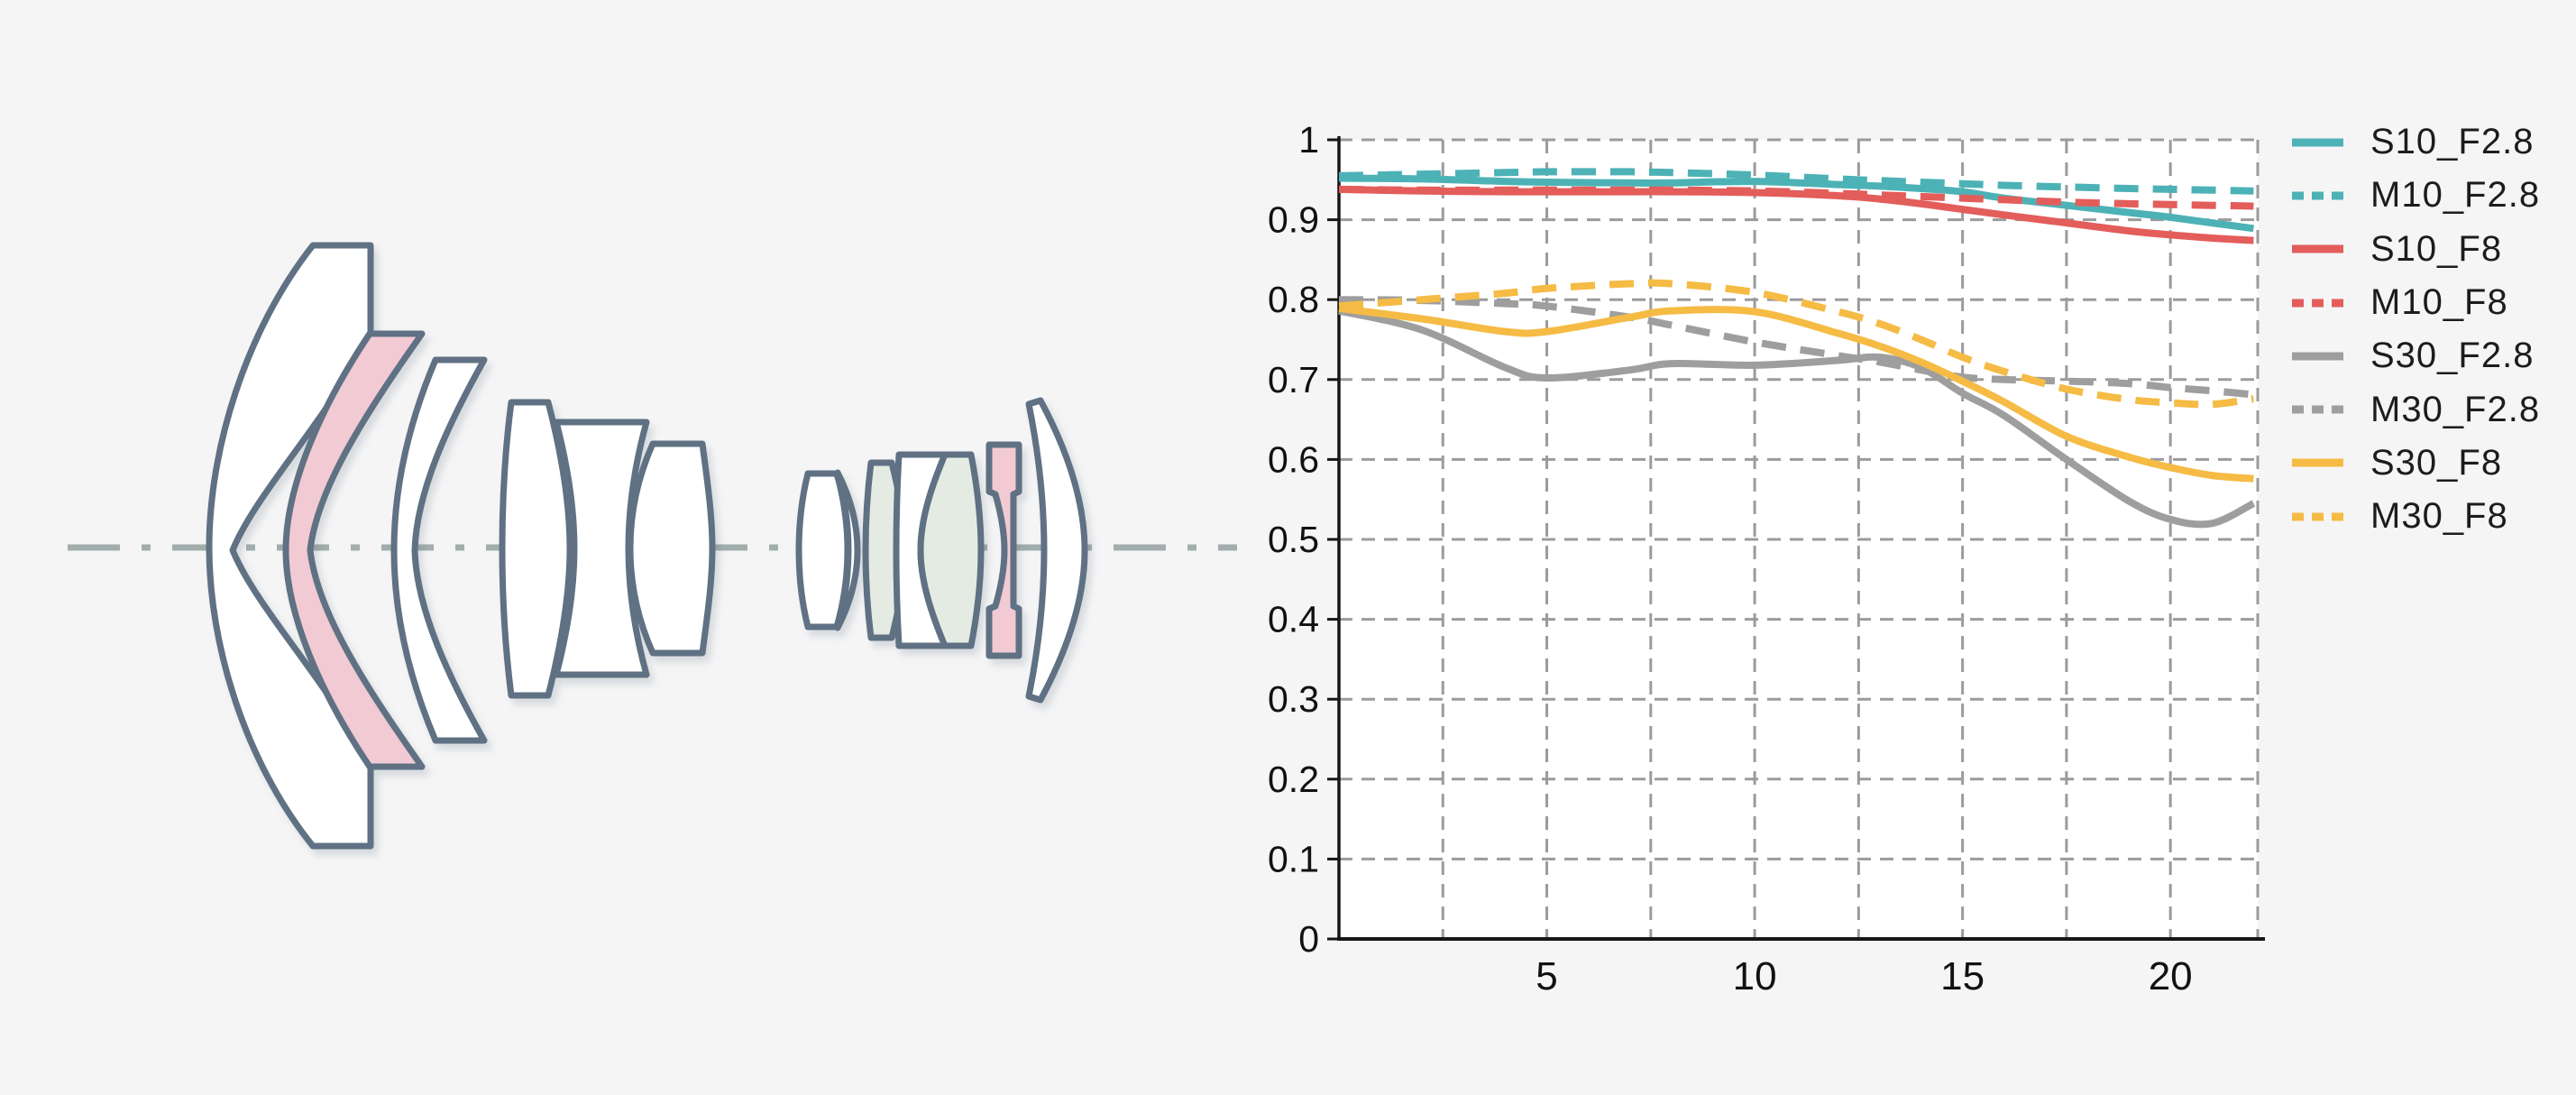 Image resolution: width=2576 pixels, height=1095 pixels. Describe the element at coordinates (2455, 195) in the screenshot. I see `legend-label: M10_F2.8` at that location.